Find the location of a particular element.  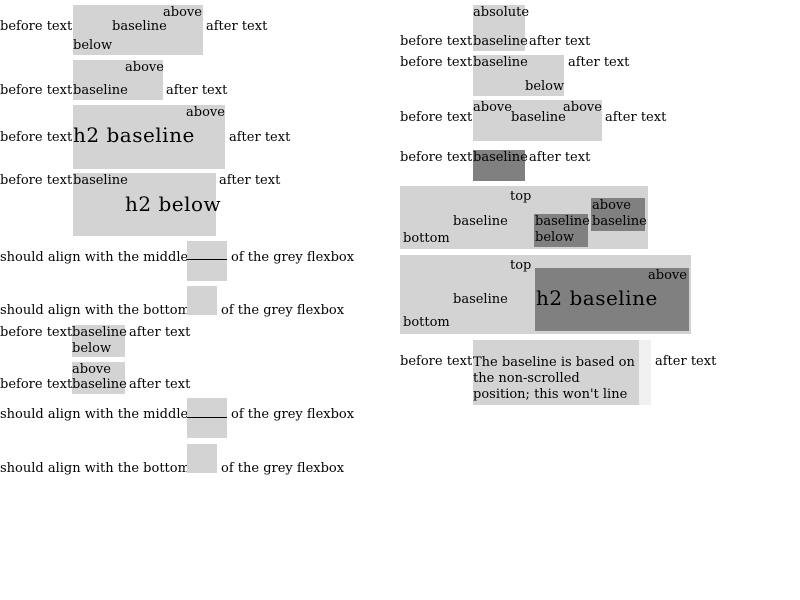

absolute-label: absolute is located at coordinates (501, 12).